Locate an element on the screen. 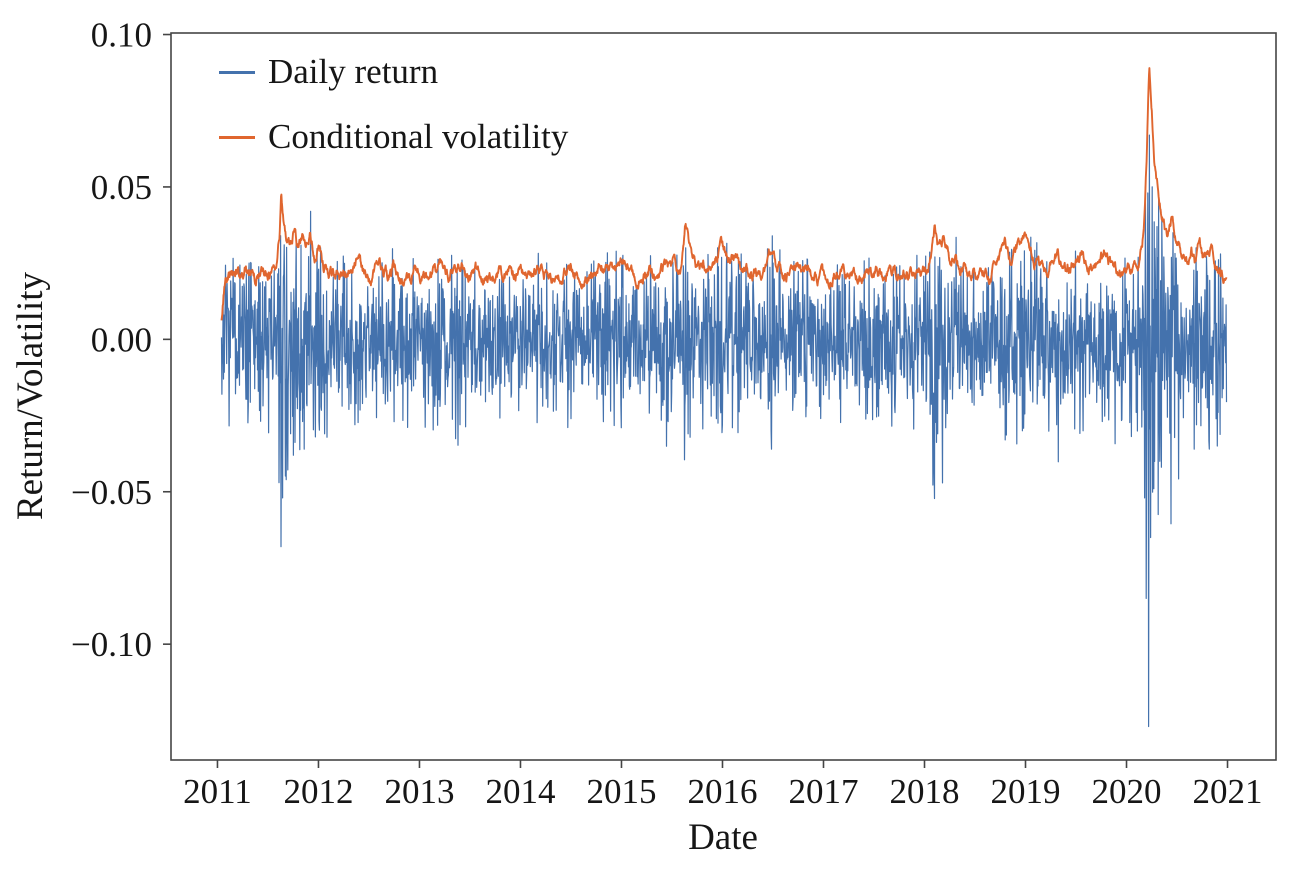 The height and width of the screenshot is (877, 1304). x-tick-label: 2018 is located at coordinates (925, 791).